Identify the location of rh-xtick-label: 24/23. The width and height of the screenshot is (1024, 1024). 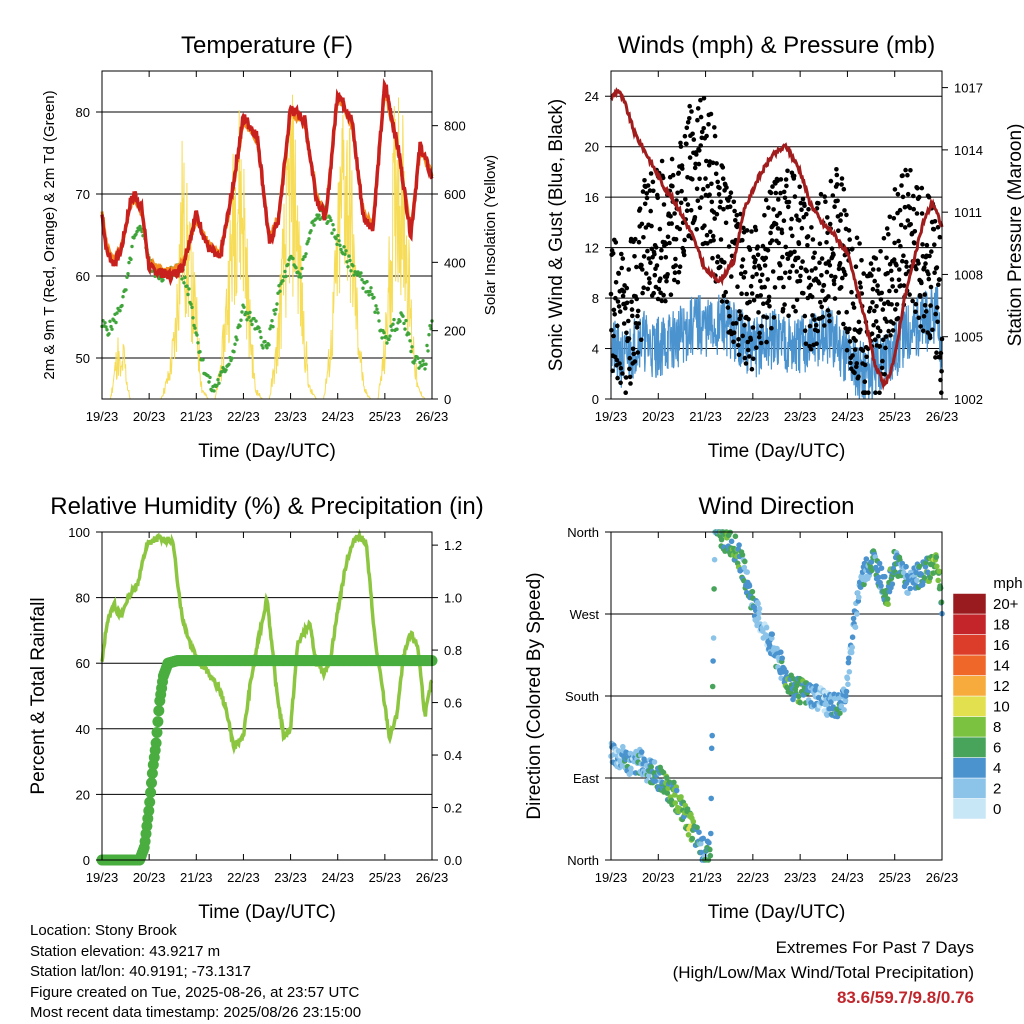
(337, 877).